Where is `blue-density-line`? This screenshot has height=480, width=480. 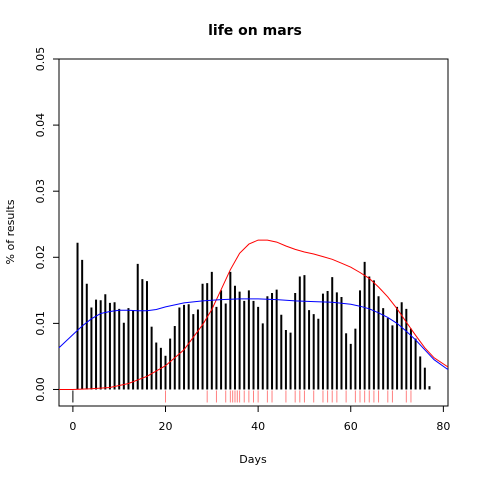 blue-density-line is located at coordinates (253, 334).